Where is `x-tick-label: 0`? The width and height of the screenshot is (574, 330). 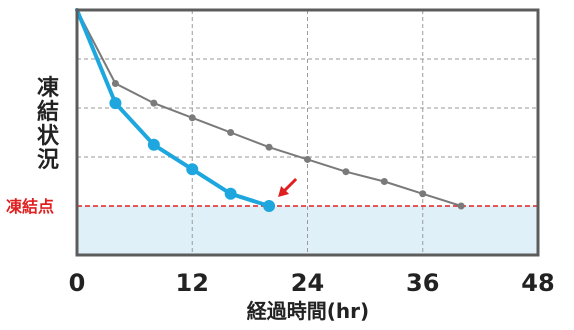
x-tick-label: 0 is located at coordinates (77, 283).